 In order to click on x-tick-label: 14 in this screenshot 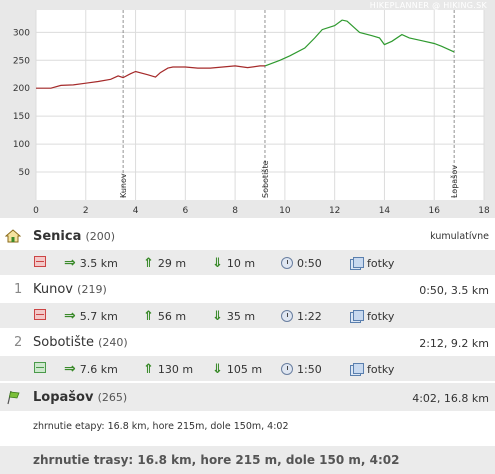, I will do `click(385, 211)`.